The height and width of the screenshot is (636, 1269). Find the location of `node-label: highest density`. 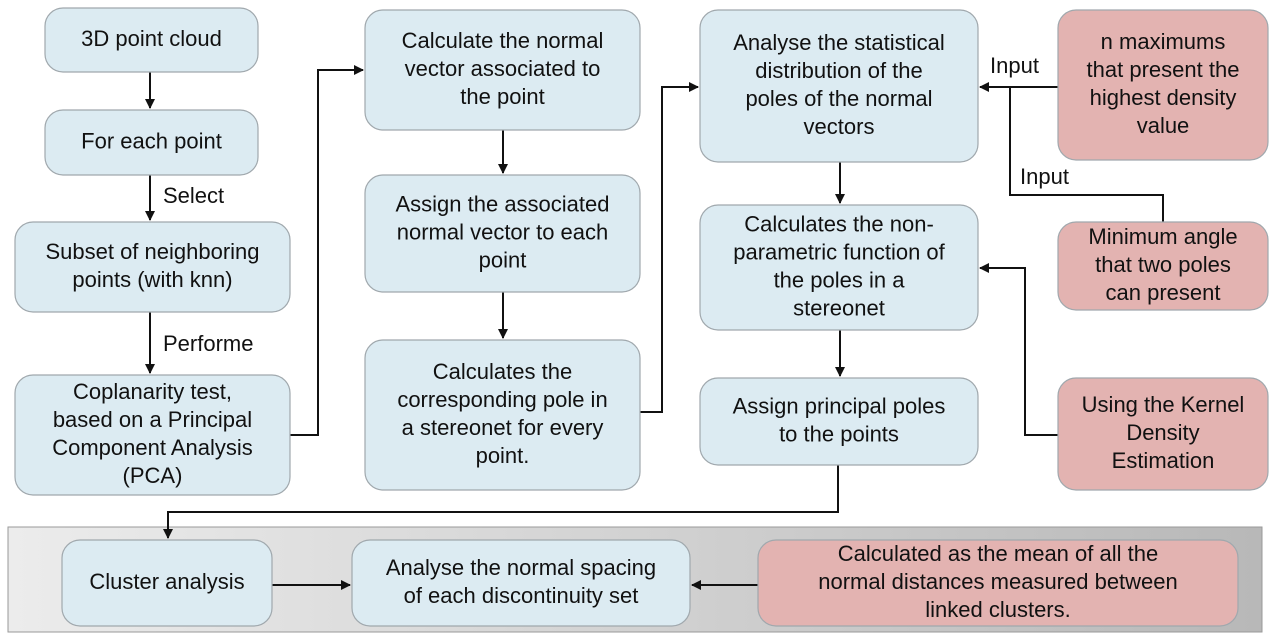

node-label: highest density is located at coordinates (1163, 97).